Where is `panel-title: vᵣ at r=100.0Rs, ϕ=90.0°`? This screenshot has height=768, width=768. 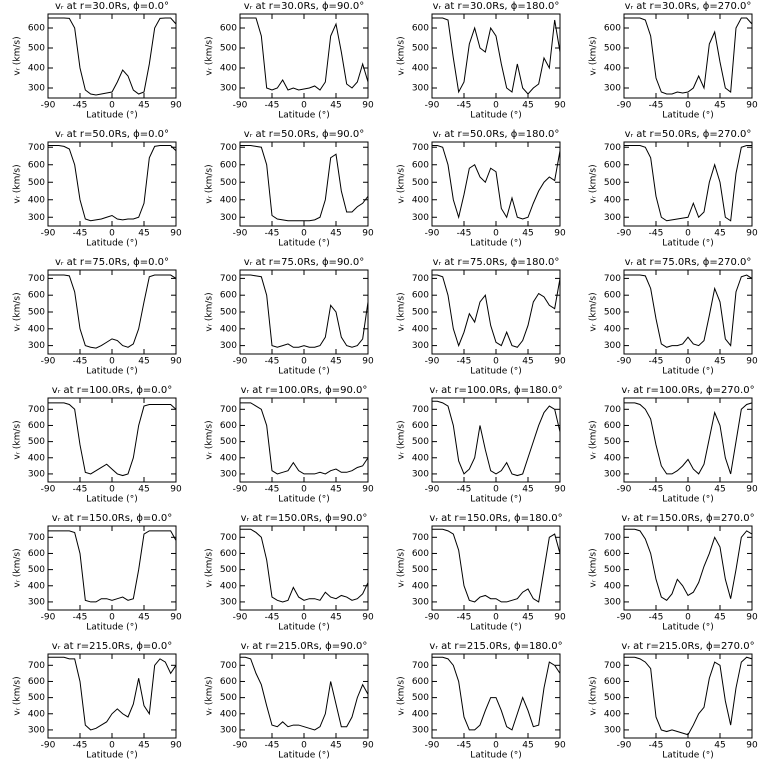 panel-title: vᵣ at r=100.0Rs, ϕ=90.0° is located at coordinates (304, 390).